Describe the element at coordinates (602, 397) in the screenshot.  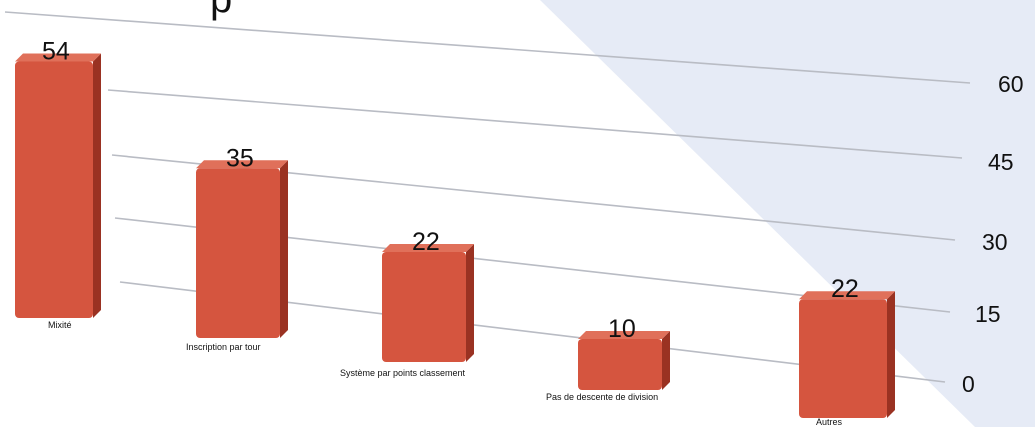
I see `category-label: Pas de descente de division` at that location.